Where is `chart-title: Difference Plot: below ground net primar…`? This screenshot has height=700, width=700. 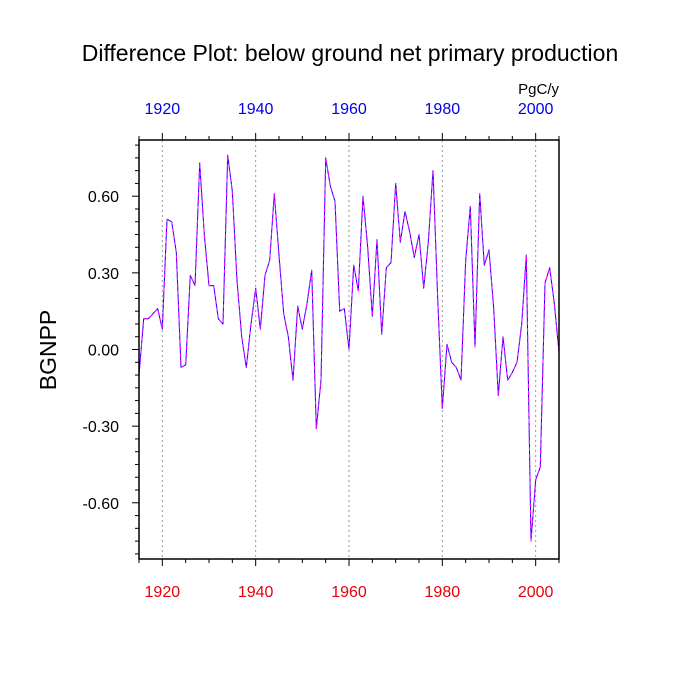 chart-title: Difference Plot: below ground net primar… is located at coordinates (350, 53).